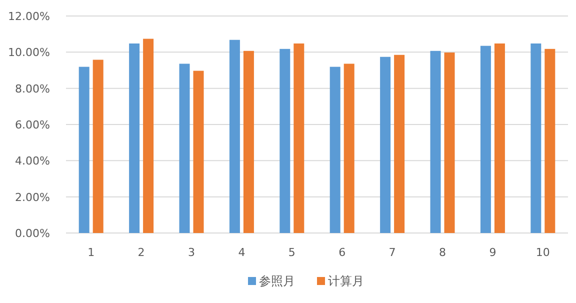  I want to click on x-tick-label: 9, so click(492, 252).